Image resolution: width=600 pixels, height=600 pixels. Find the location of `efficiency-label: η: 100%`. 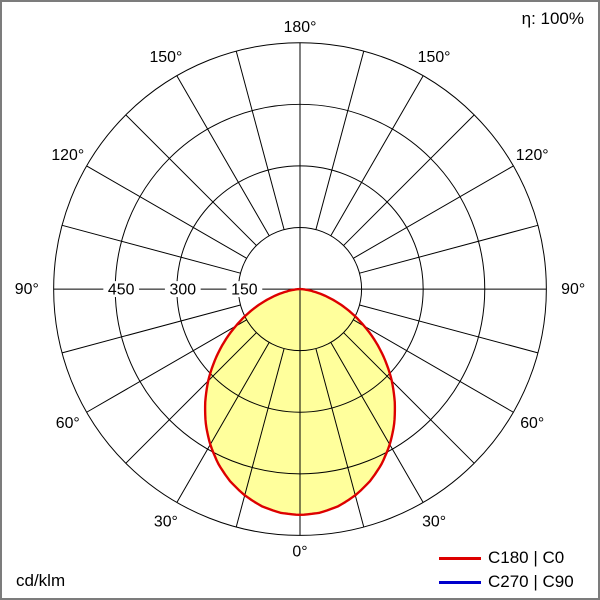

efficiency-label: η: 100% is located at coordinates (552, 18).